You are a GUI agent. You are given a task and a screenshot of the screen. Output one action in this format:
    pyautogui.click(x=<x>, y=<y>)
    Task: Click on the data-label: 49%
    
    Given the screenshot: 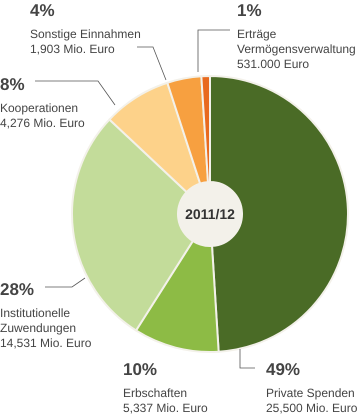 What is the action you would take?
    pyautogui.click(x=283, y=369)
    